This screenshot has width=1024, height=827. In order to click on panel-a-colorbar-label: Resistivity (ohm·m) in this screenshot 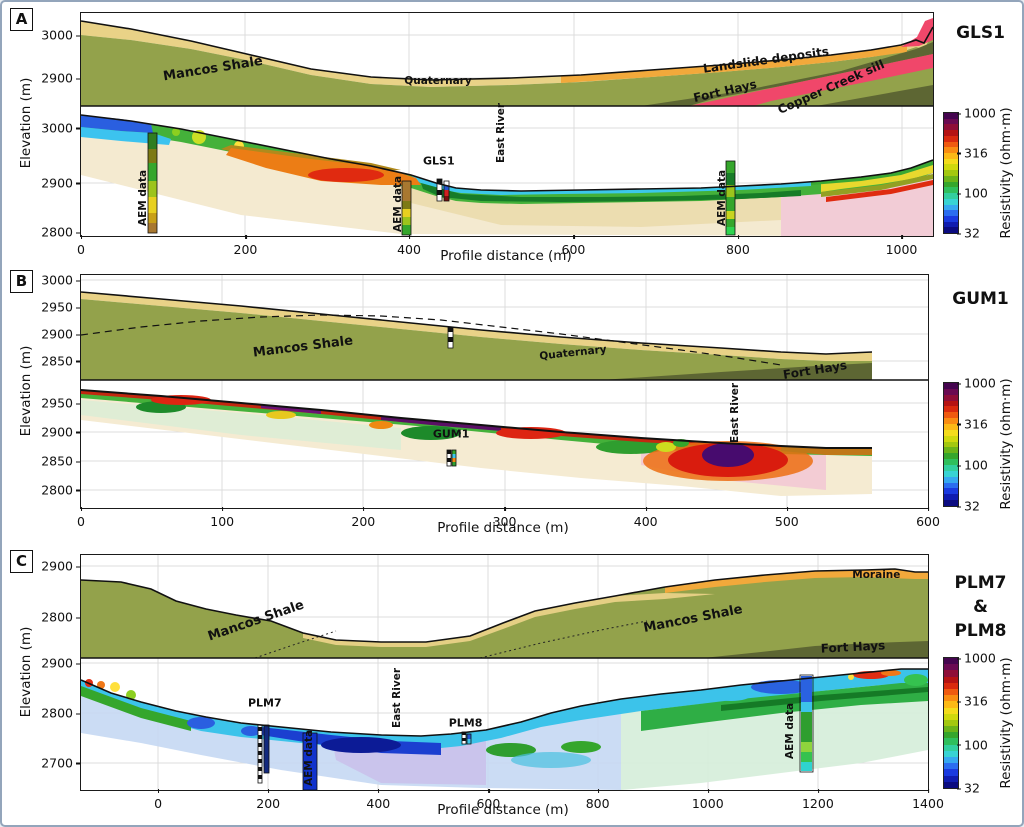, I will do `click(1006, 173)`.